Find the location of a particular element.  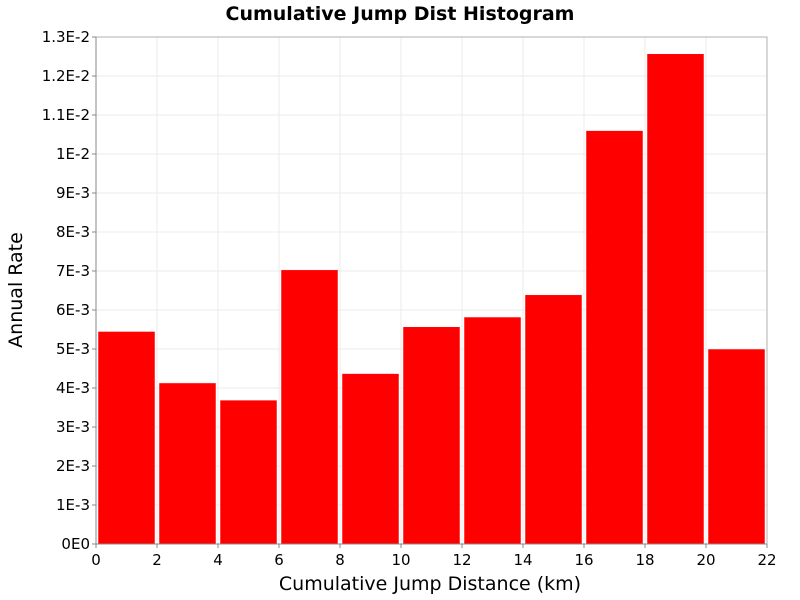

y-axis-label: Annual Rate is located at coordinates (16, 290).